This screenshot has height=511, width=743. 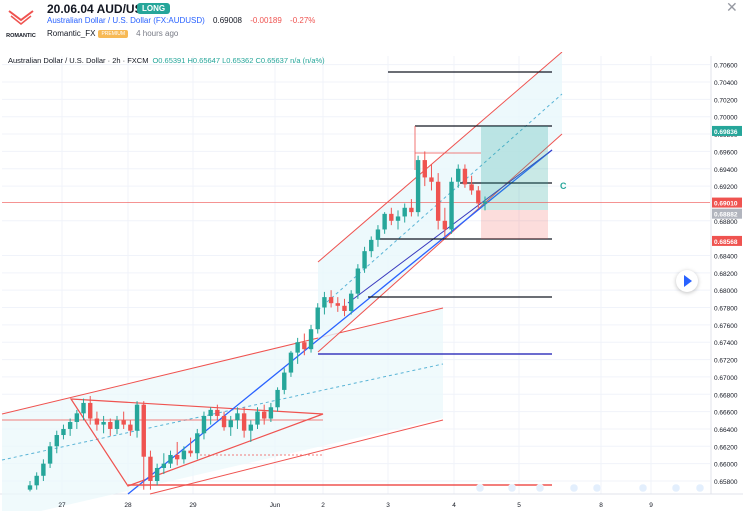 What do you see at coordinates (726, 83) in the screenshot?
I see `y-tick-label: 0.70400` at bounding box center [726, 83].